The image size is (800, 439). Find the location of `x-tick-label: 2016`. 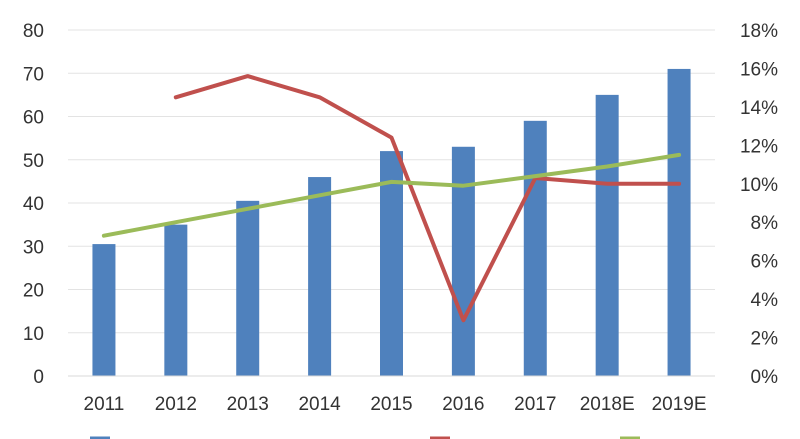

x-tick-label: 2016 is located at coordinates (463, 404).